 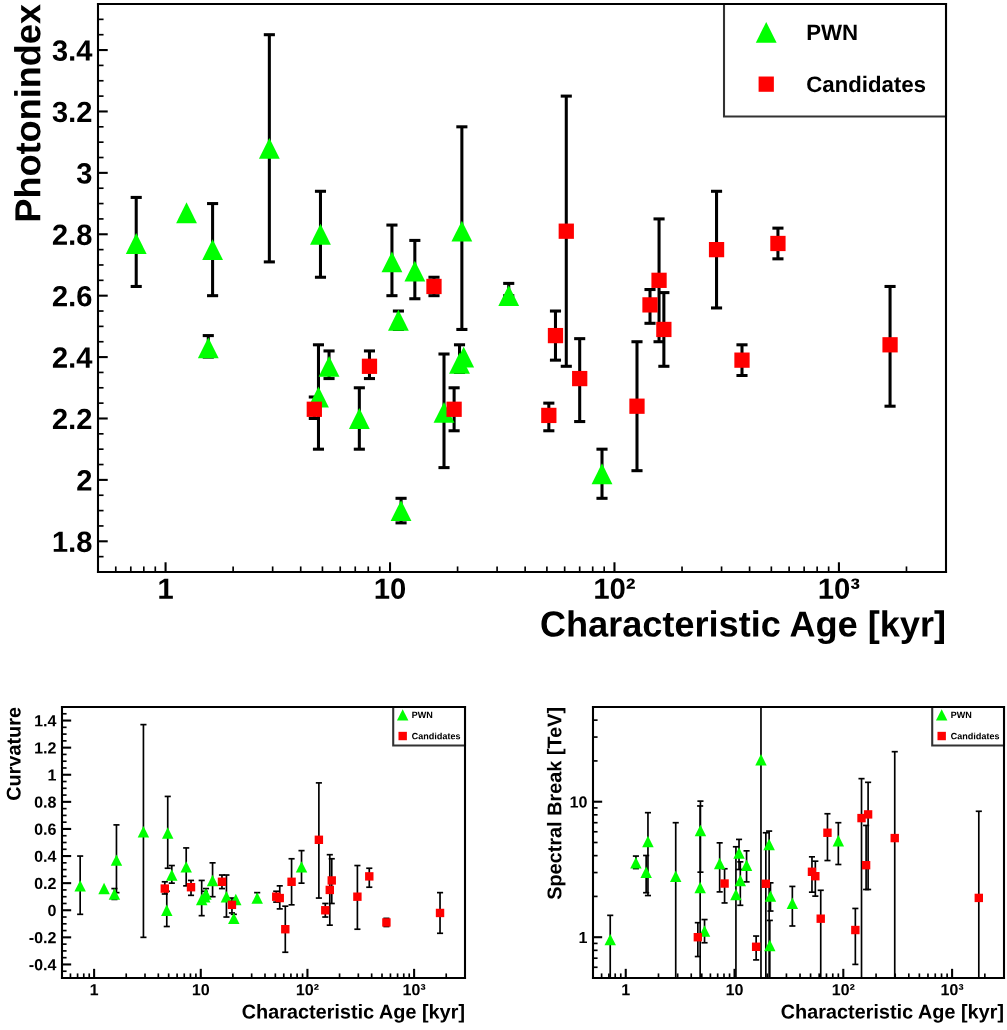 I want to click on y-tick-label: 2.8, so click(x=72, y=235).